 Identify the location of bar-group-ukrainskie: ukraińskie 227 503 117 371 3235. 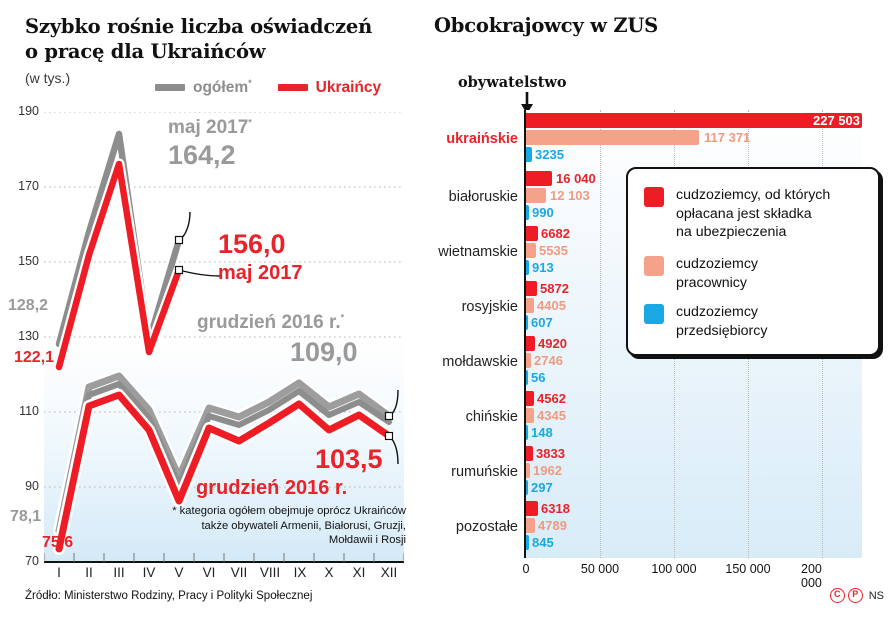
(655, 137).